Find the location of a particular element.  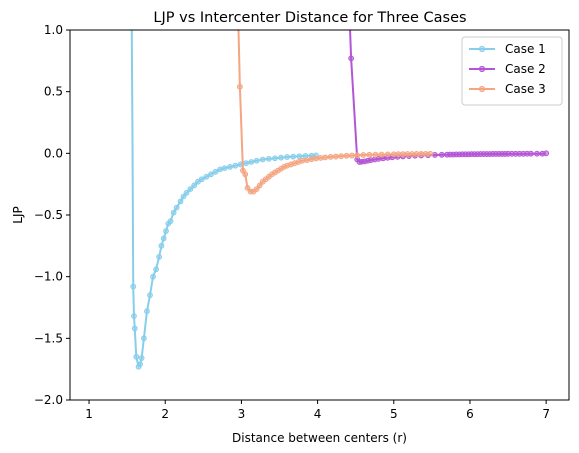

y-axis-label: LJP is located at coordinates (18, 214).